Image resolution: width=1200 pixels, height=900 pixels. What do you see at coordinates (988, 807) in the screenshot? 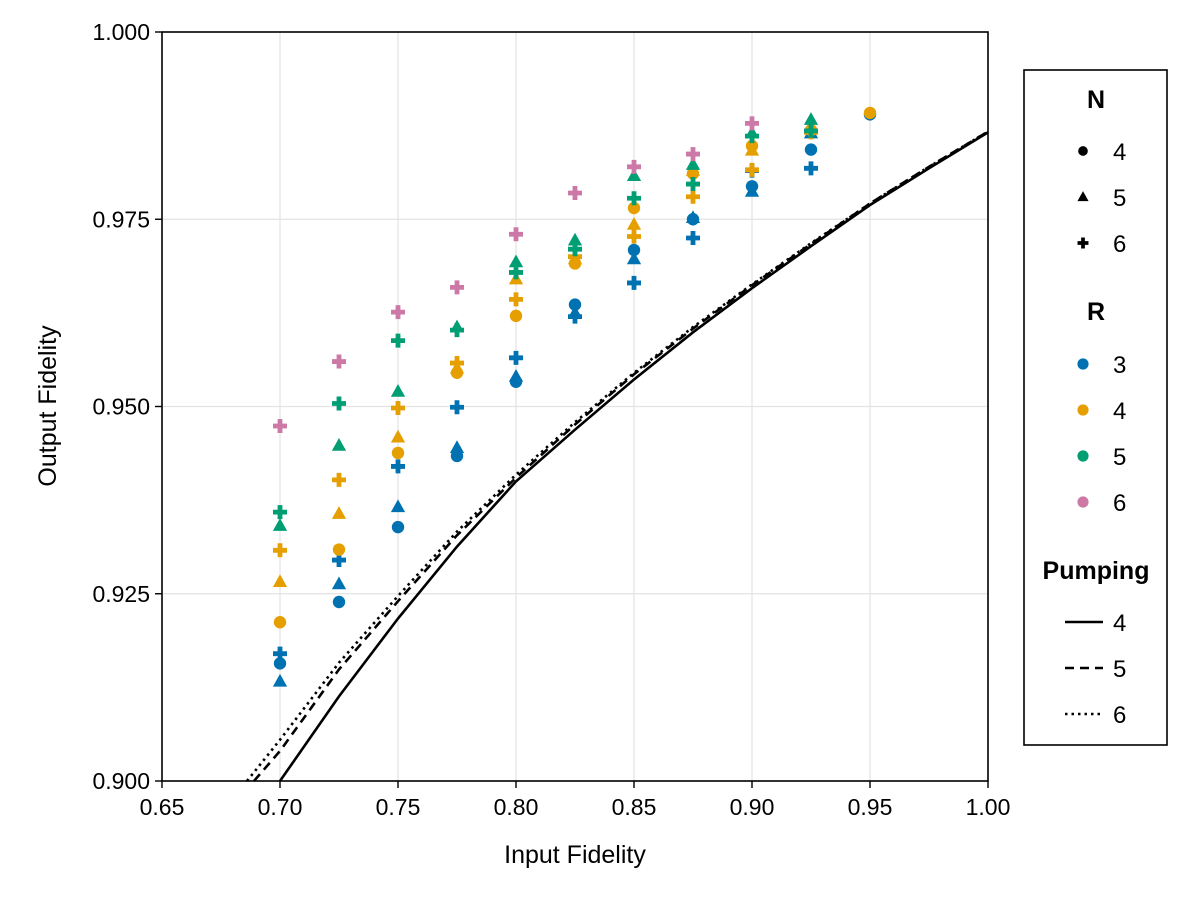
I see `x-tick-label: 1.00` at bounding box center [988, 807].